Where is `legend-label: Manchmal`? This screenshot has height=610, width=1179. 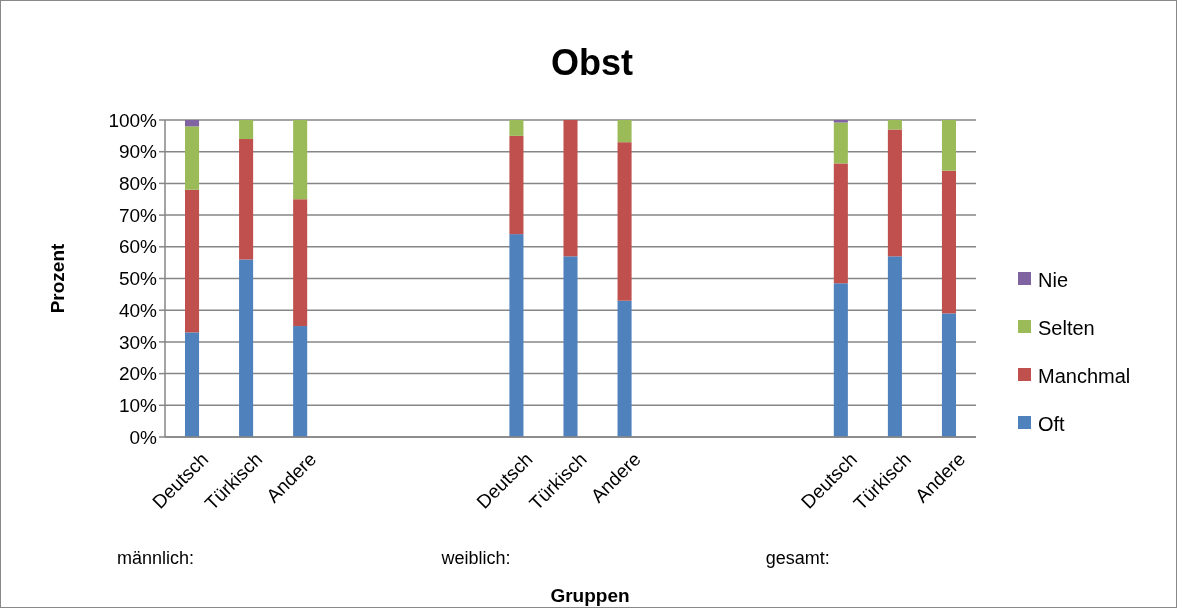
legend-label: Manchmal is located at coordinates (1084, 376).